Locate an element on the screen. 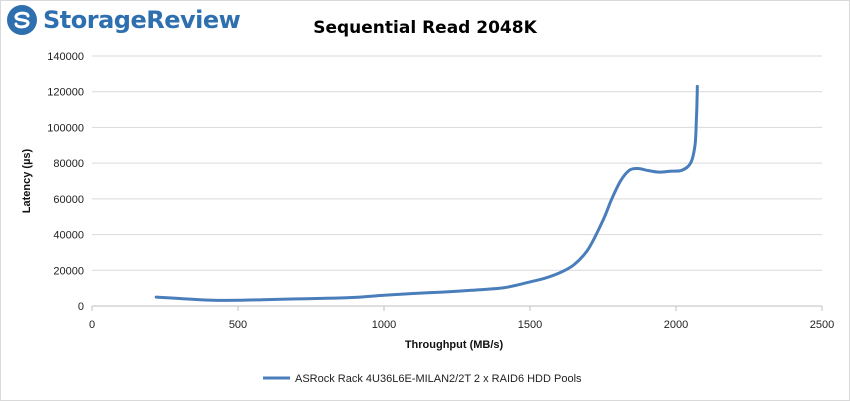  y-tick-label: 60000 is located at coordinates (68, 200).